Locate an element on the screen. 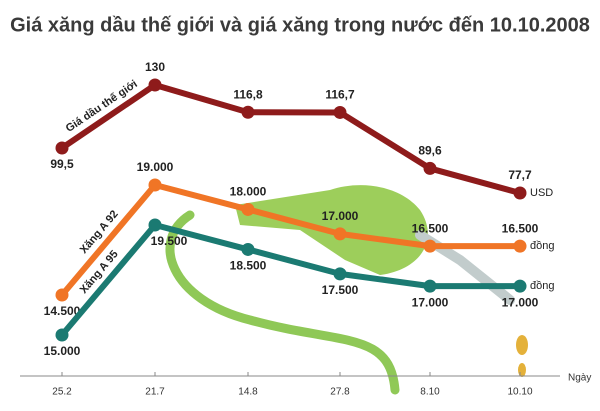 The width and height of the screenshot is (600, 411). data-label: 89,6 is located at coordinates (430, 151).